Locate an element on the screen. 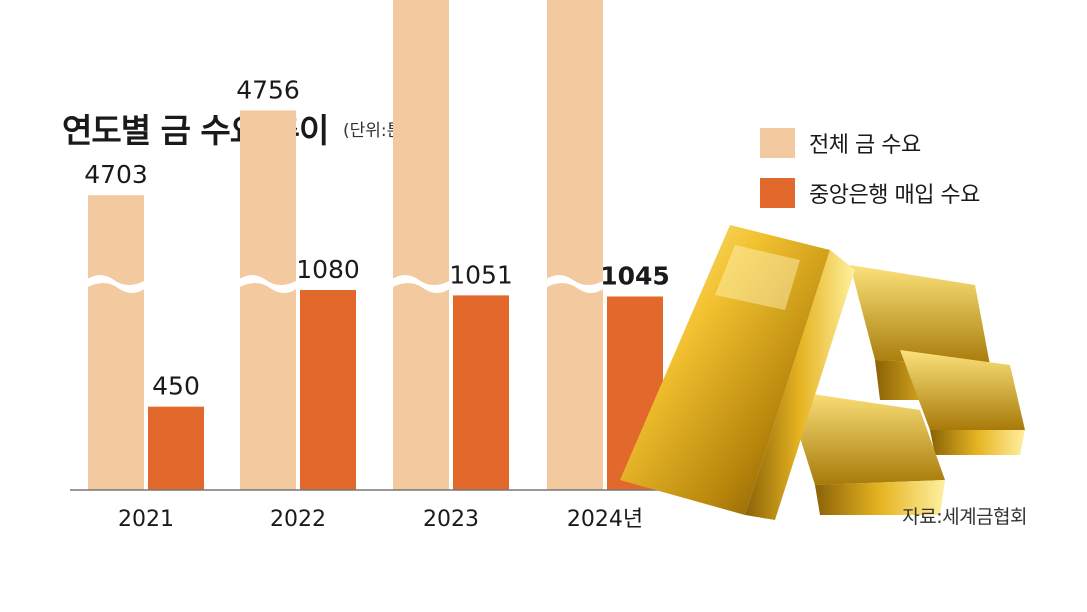 The width and height of the screenshot is (1087, 612). legend-item-total: 전체 금 수요 is located at coordinates (870, 143).